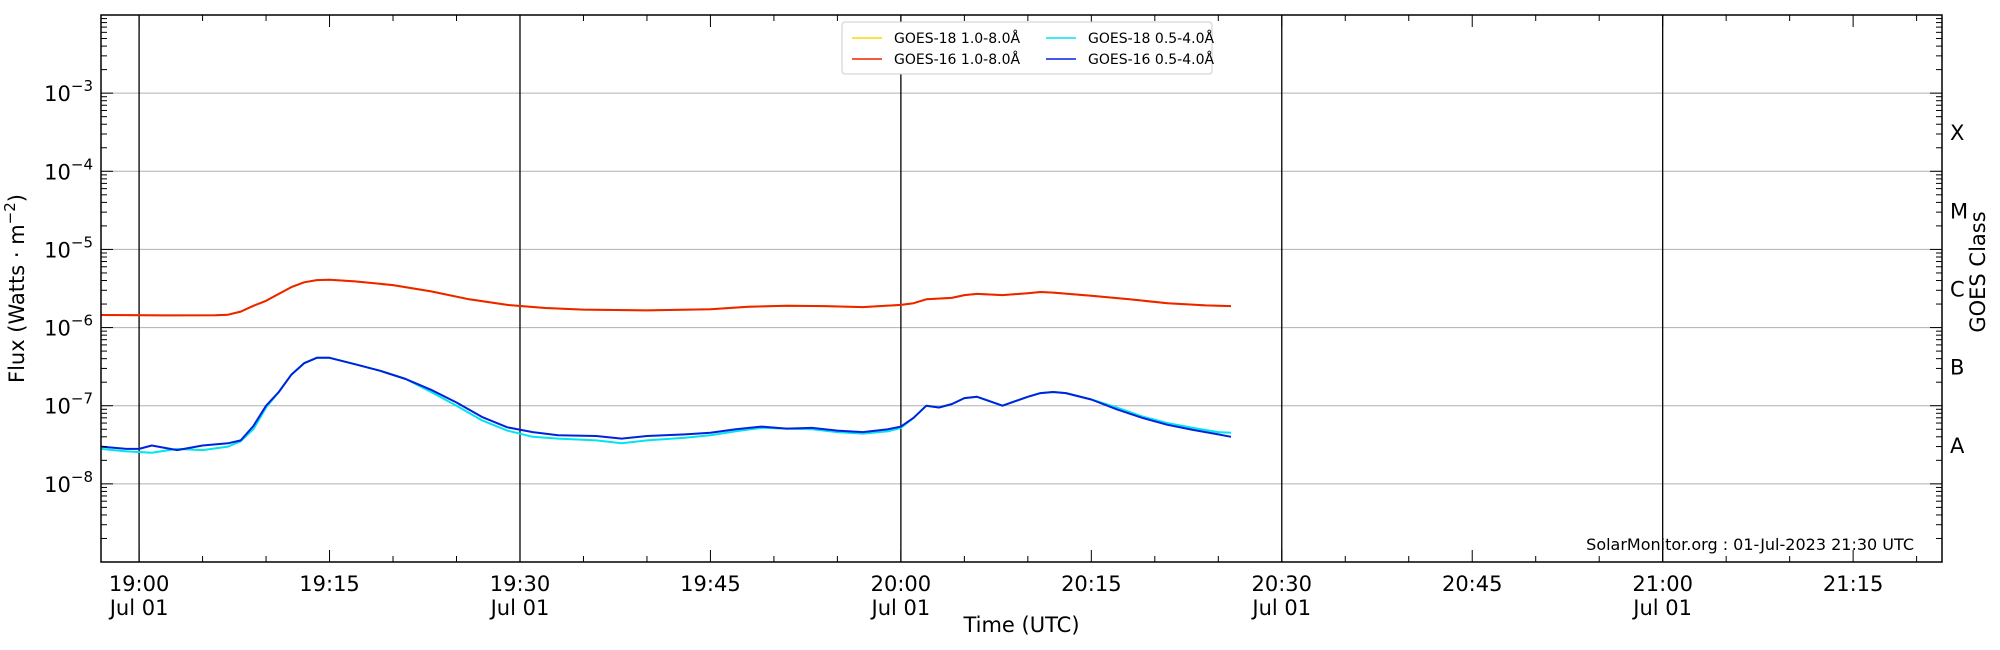 The image size is (2000, 650). I want to click on goes-class-labels: A B C M X, so click(1959, 289).